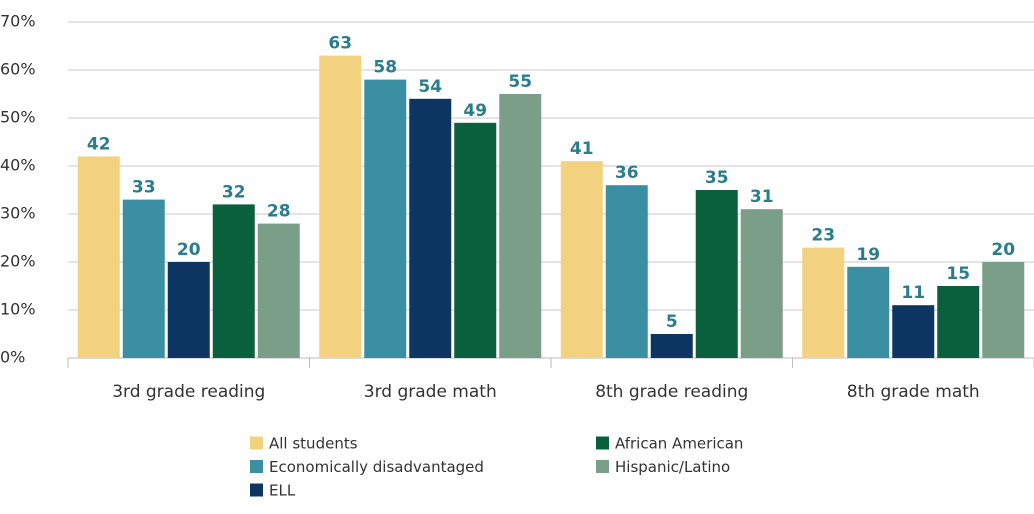 The image size is (1034, 514). I want to click on value-label: 11, so click(913, 293).